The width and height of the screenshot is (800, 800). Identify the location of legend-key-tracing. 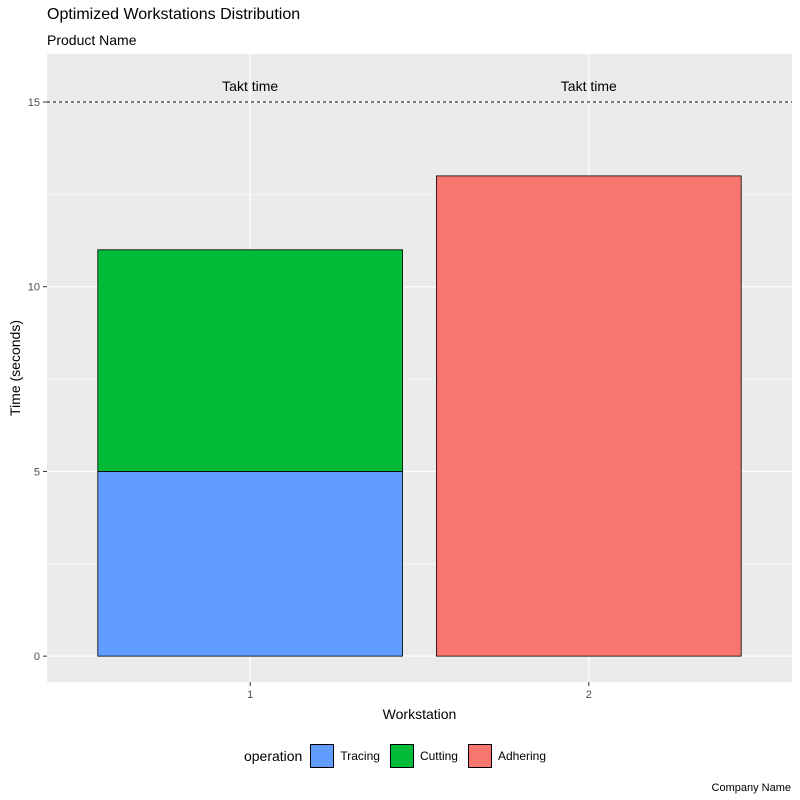
(322, 756).